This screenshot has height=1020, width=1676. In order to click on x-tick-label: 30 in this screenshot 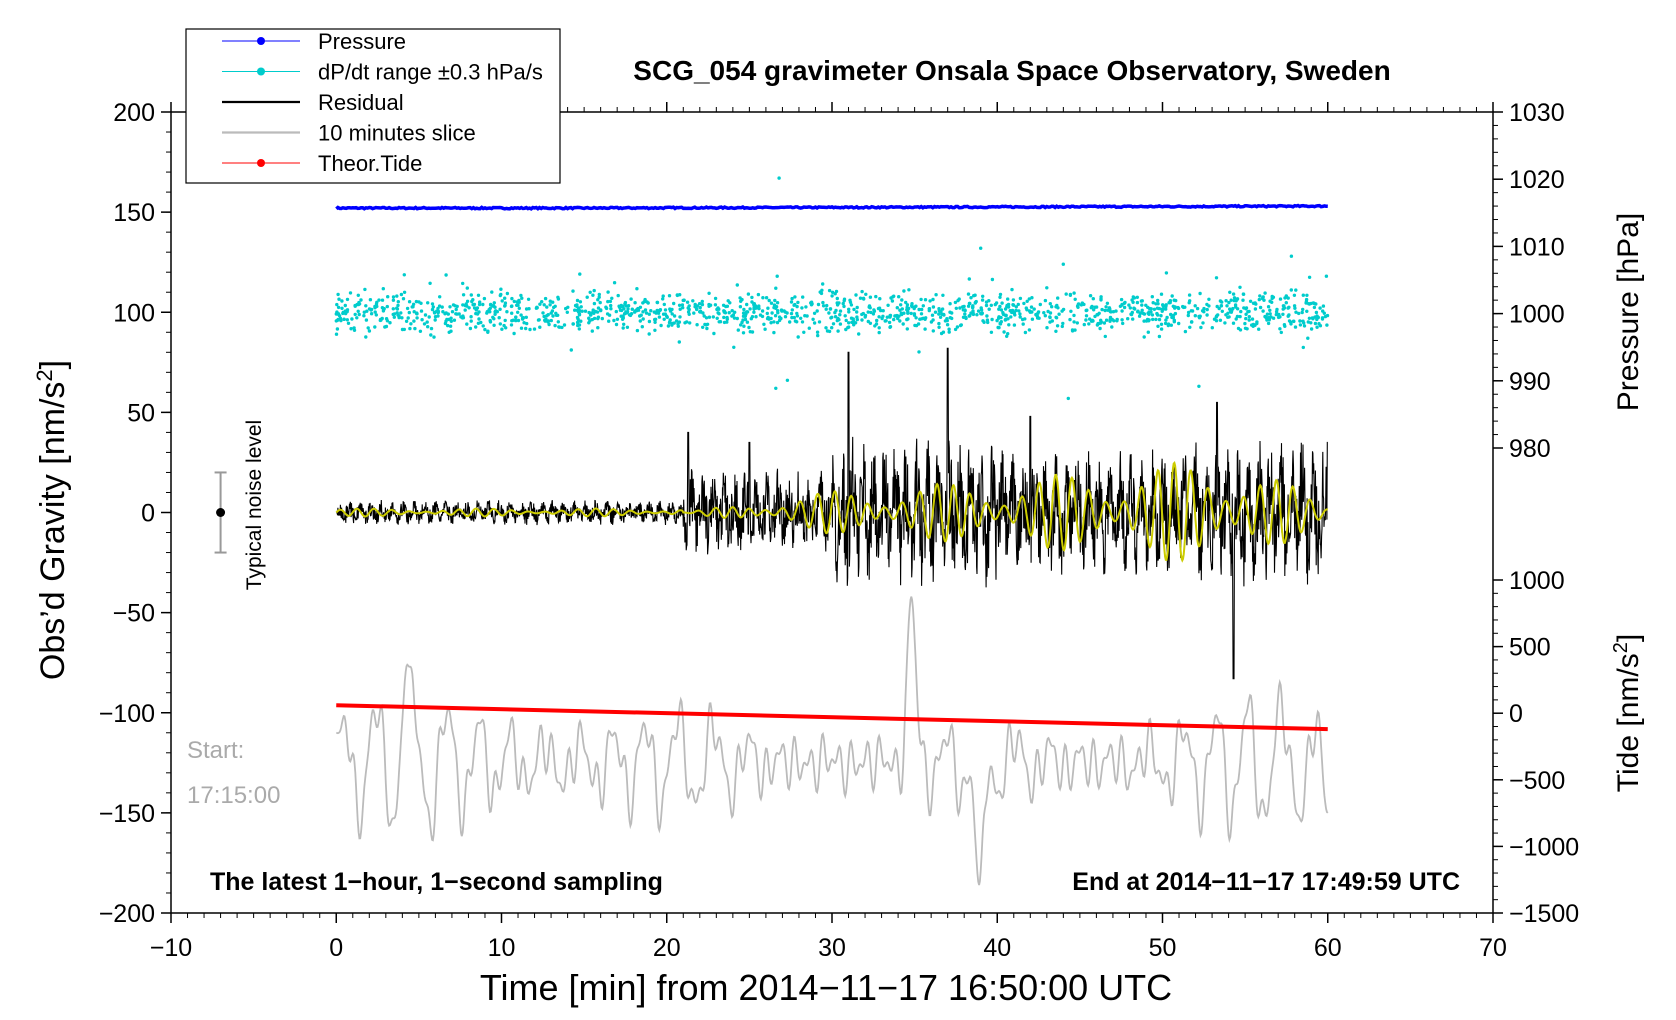, I will do `click(832, 948)`.